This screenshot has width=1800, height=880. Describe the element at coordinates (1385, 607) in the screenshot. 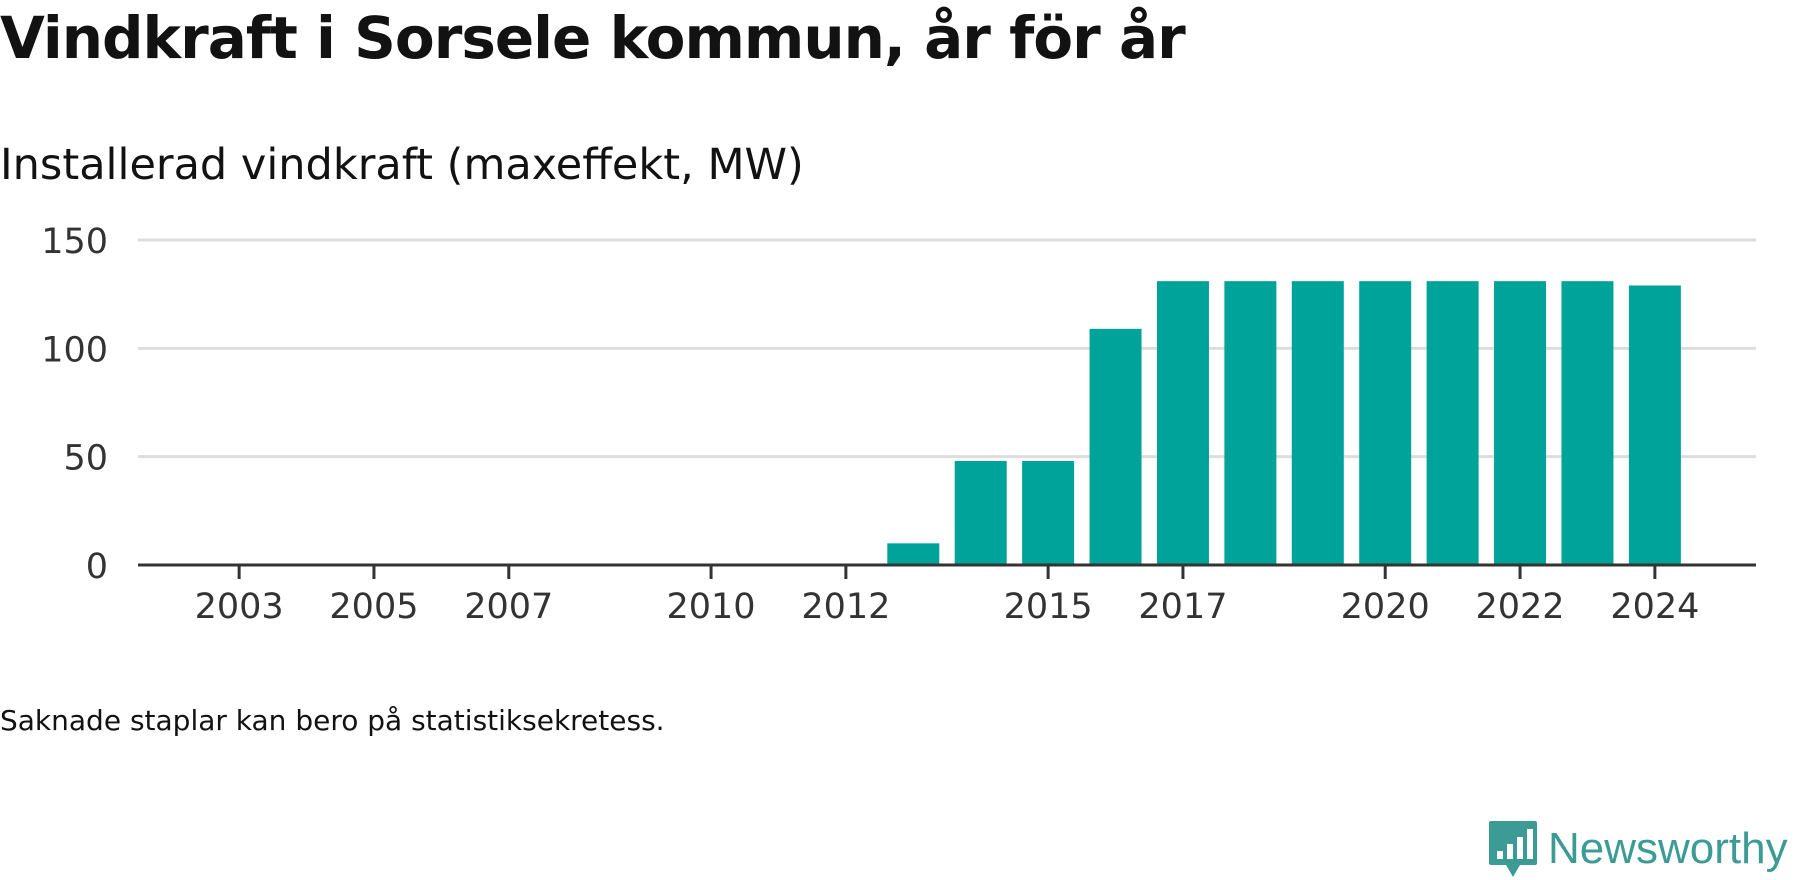

I see `x-tick-label-2020: 2020` at that location.